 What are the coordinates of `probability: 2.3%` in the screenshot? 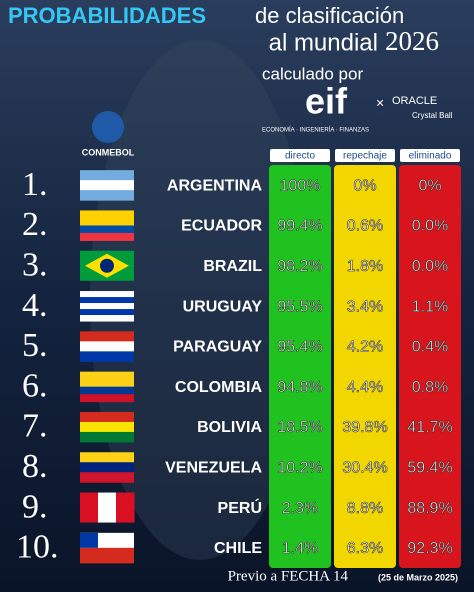 It's located at (300, 508).